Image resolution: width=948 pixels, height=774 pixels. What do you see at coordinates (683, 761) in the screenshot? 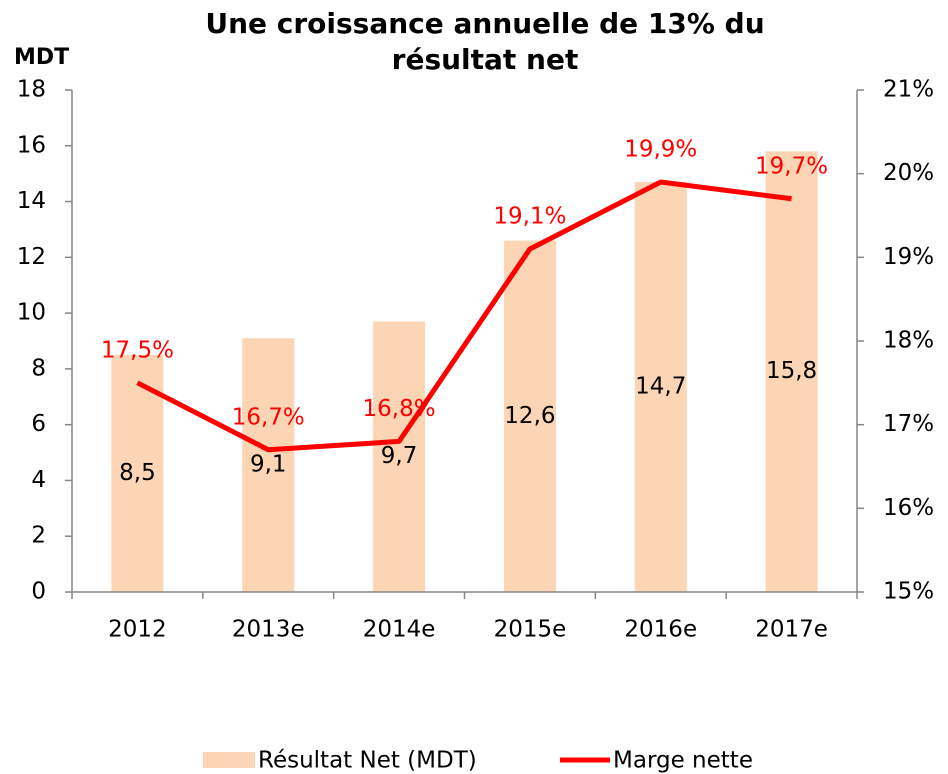
I see `legend-label: Marge nette` at bounding box center [683, 761].